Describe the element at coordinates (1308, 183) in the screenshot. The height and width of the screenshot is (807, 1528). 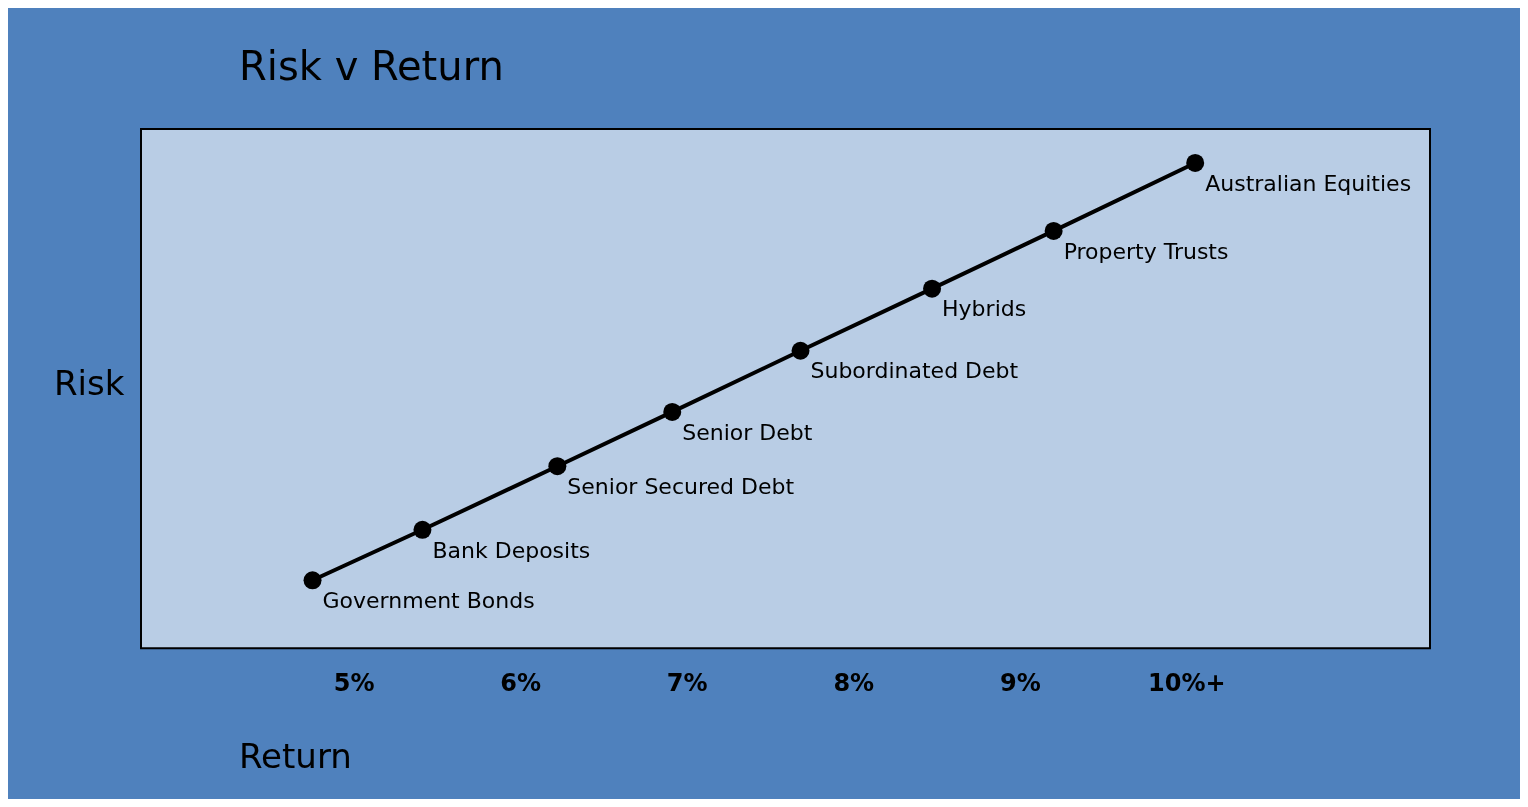
I see `annotation: Australian Equities` at that location.